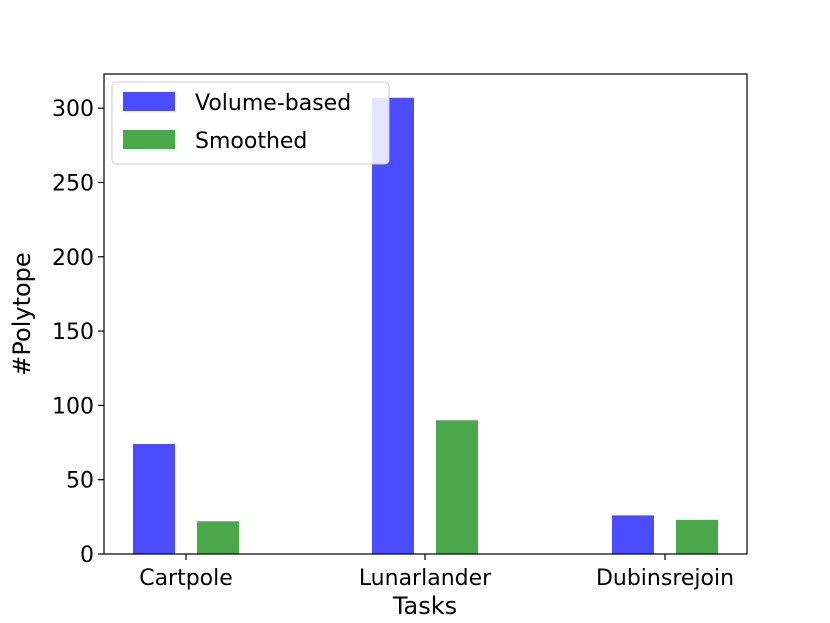 This screenshot has width=830, height=623. I want to click on x-tick-label: Lunarlander, so click(425, 578).